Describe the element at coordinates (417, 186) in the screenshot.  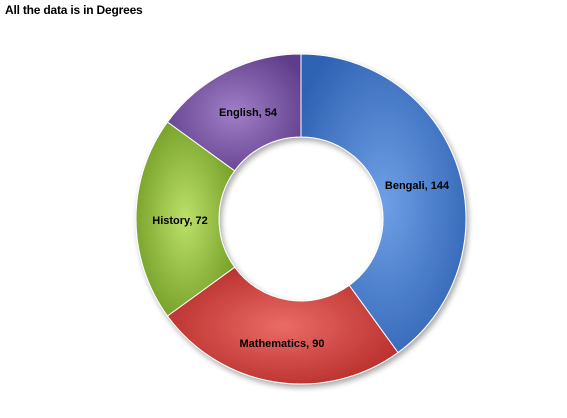
I see `data-label-bengali: Bengali, 144` at that location.